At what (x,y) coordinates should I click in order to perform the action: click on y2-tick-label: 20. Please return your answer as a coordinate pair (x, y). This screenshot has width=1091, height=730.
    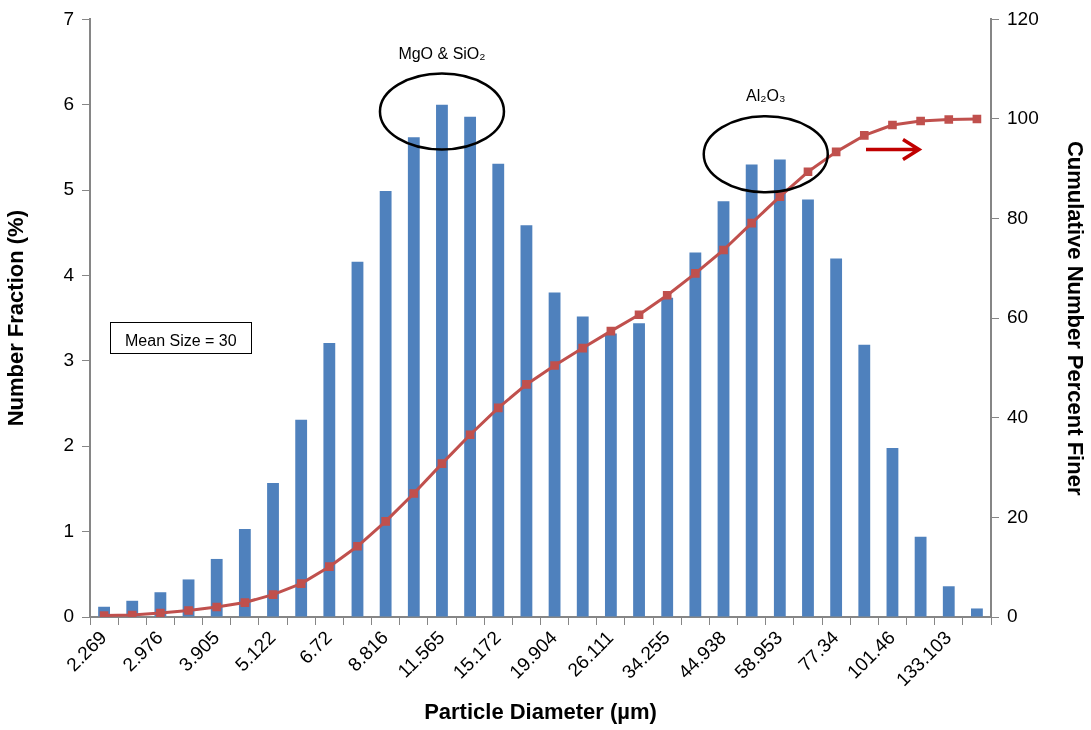
    Looking at the image, I should click on (1018, 516).